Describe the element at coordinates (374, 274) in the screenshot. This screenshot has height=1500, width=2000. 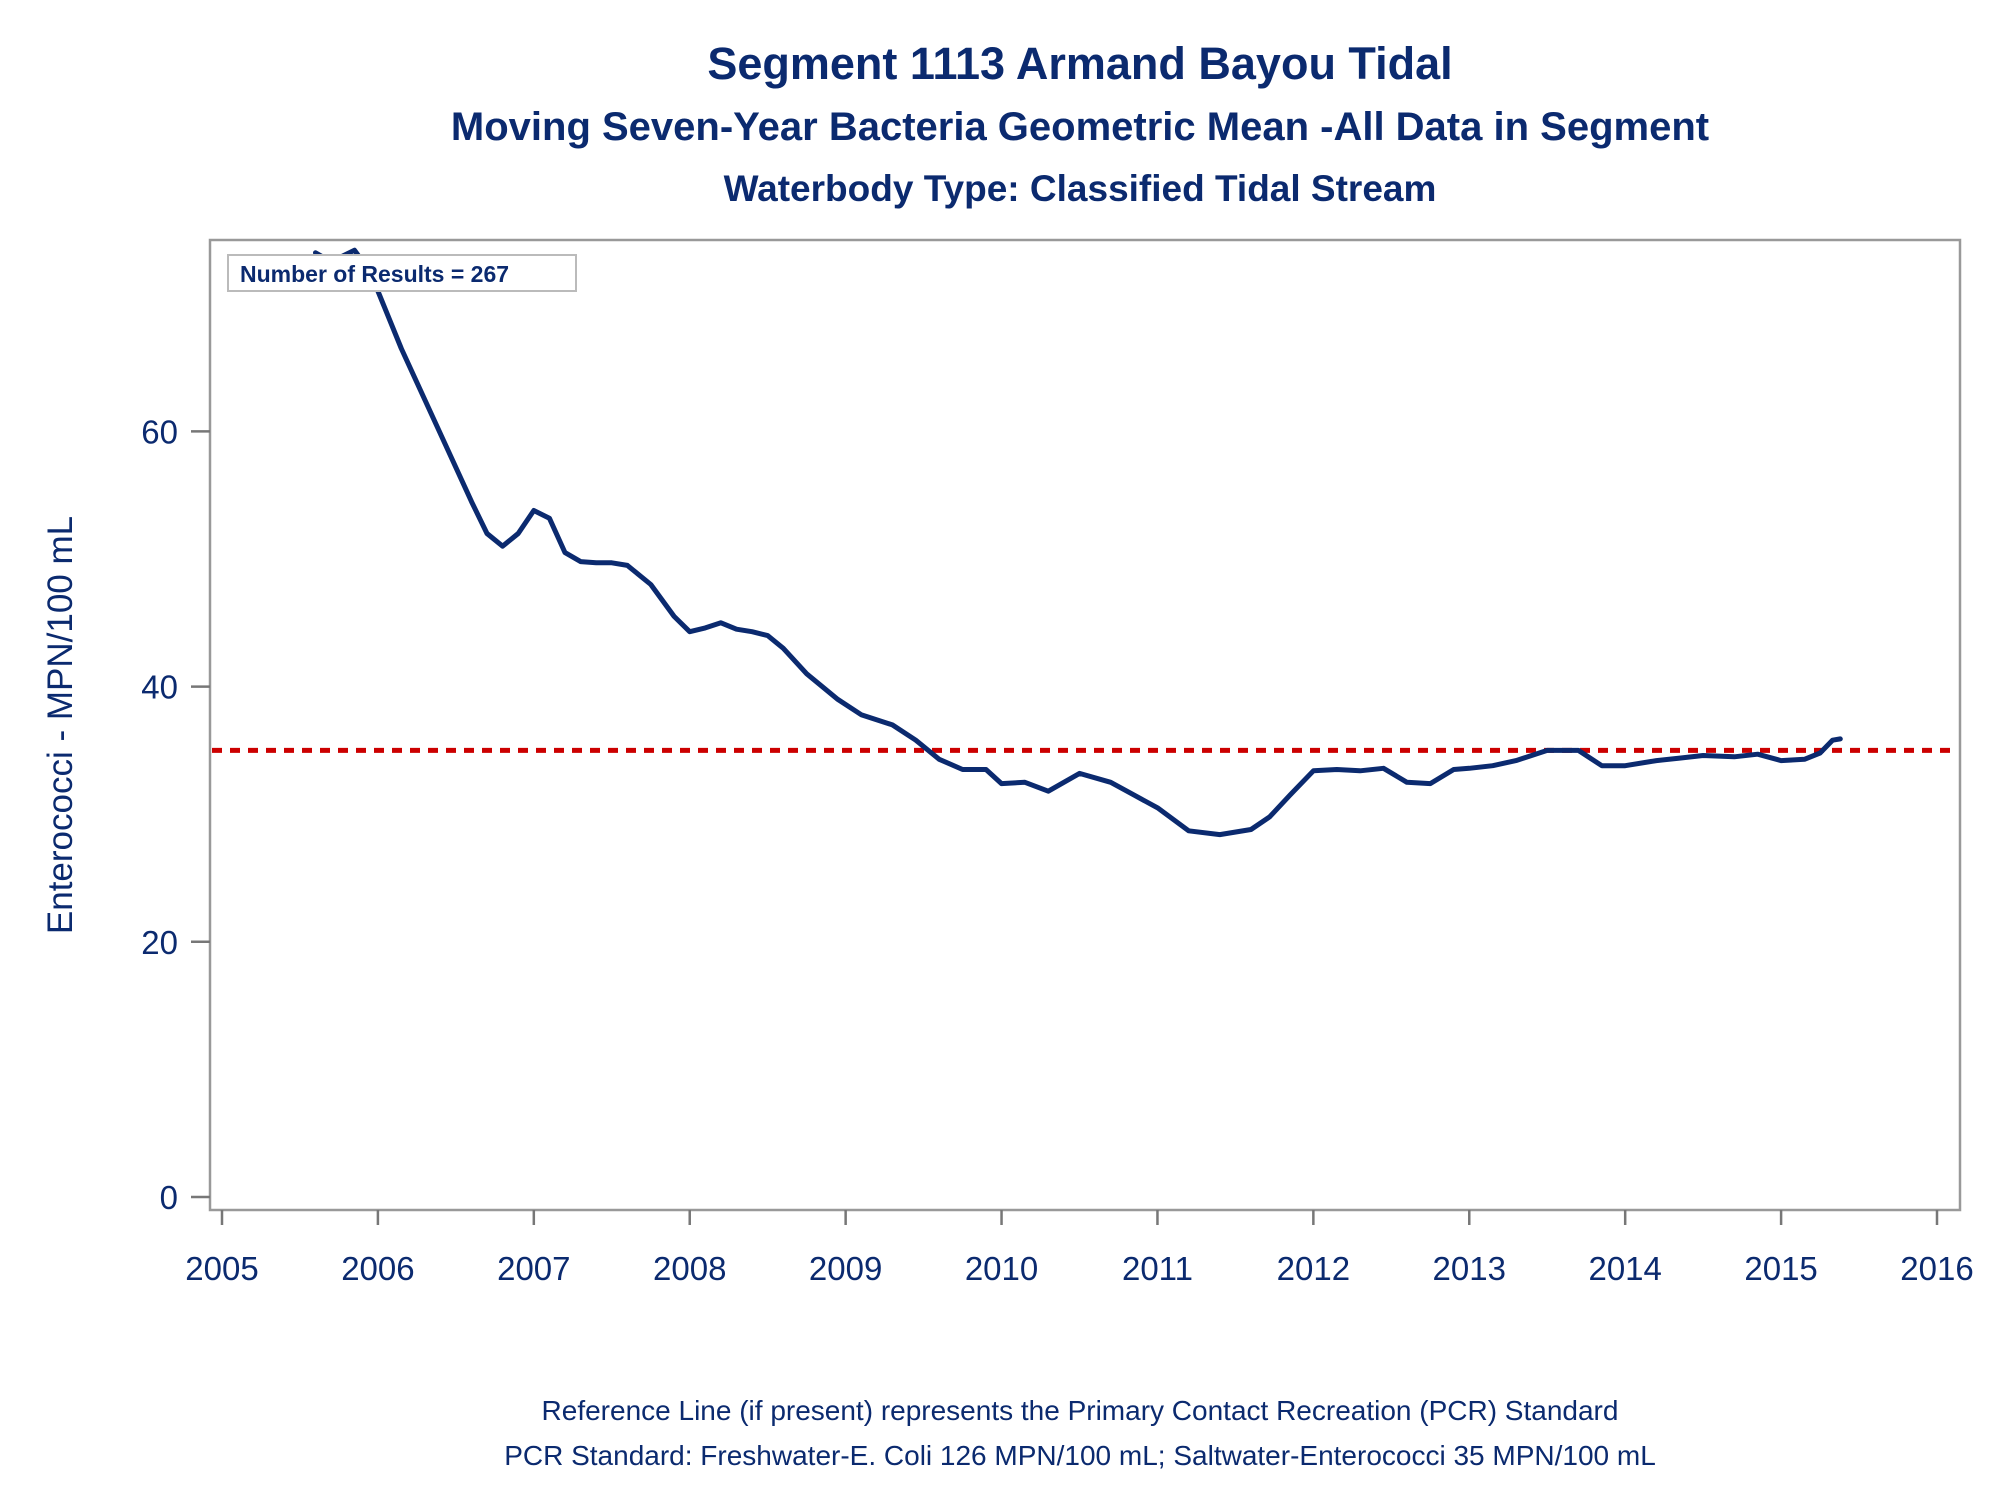
I see `result-count-label: Number of Results = 267` at that location.